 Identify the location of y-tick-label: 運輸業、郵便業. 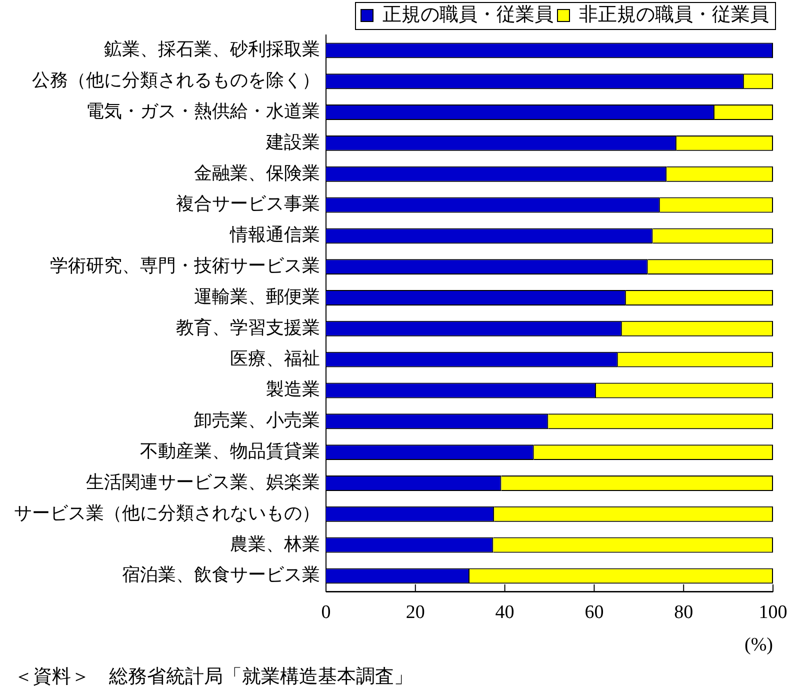
(257, 296).